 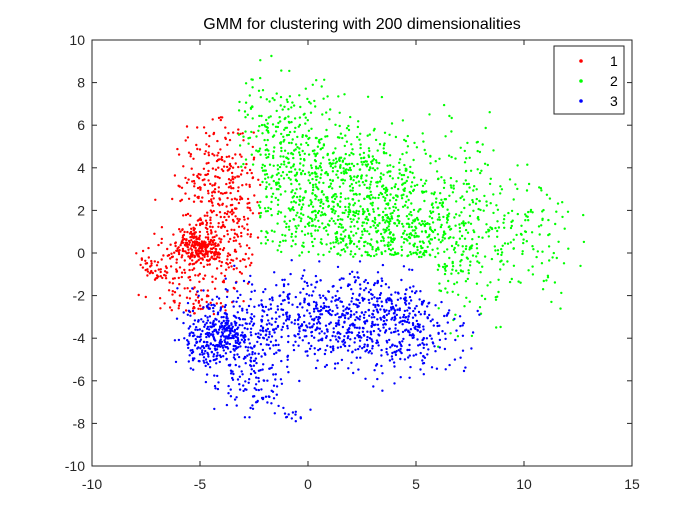 What do you see at coordinates (79, 423) in the screenshot?
I see `y-tick-label: -8` at bounding box center [79, 423].